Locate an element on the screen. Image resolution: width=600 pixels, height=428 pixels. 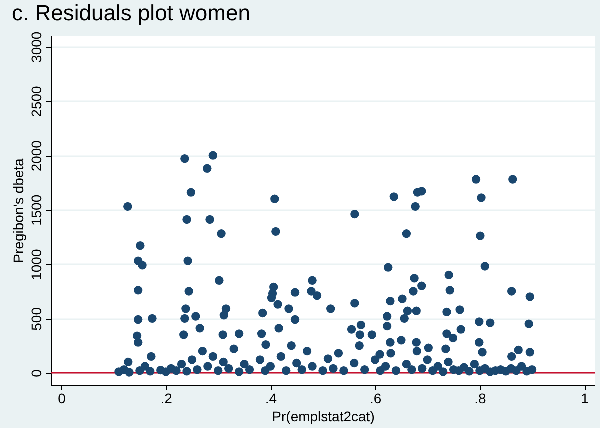
x-axis-title: Pr(emplstat2cat) is located at coordinates (323, 416).